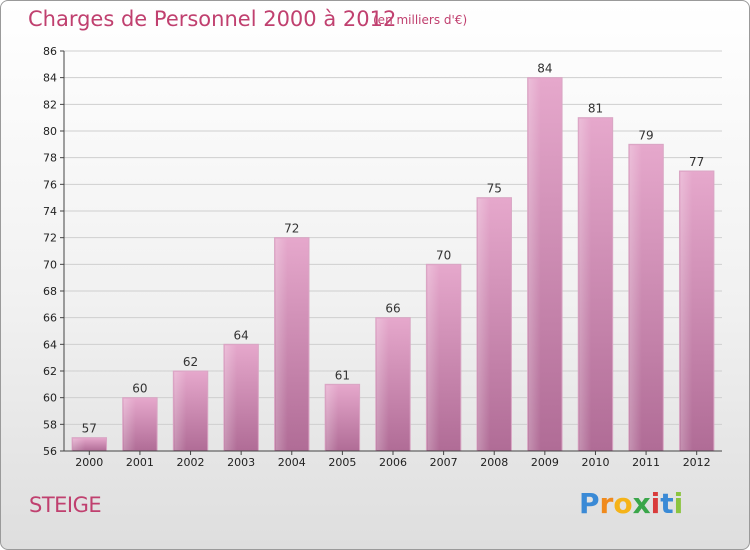  I want to click on x-tick-label-2006: 2006, so click(393, 462).